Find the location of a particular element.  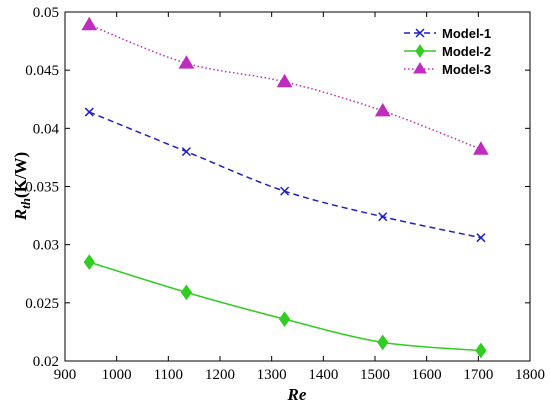

x-tick-label: 1400 is located at coordinates (323, 375).